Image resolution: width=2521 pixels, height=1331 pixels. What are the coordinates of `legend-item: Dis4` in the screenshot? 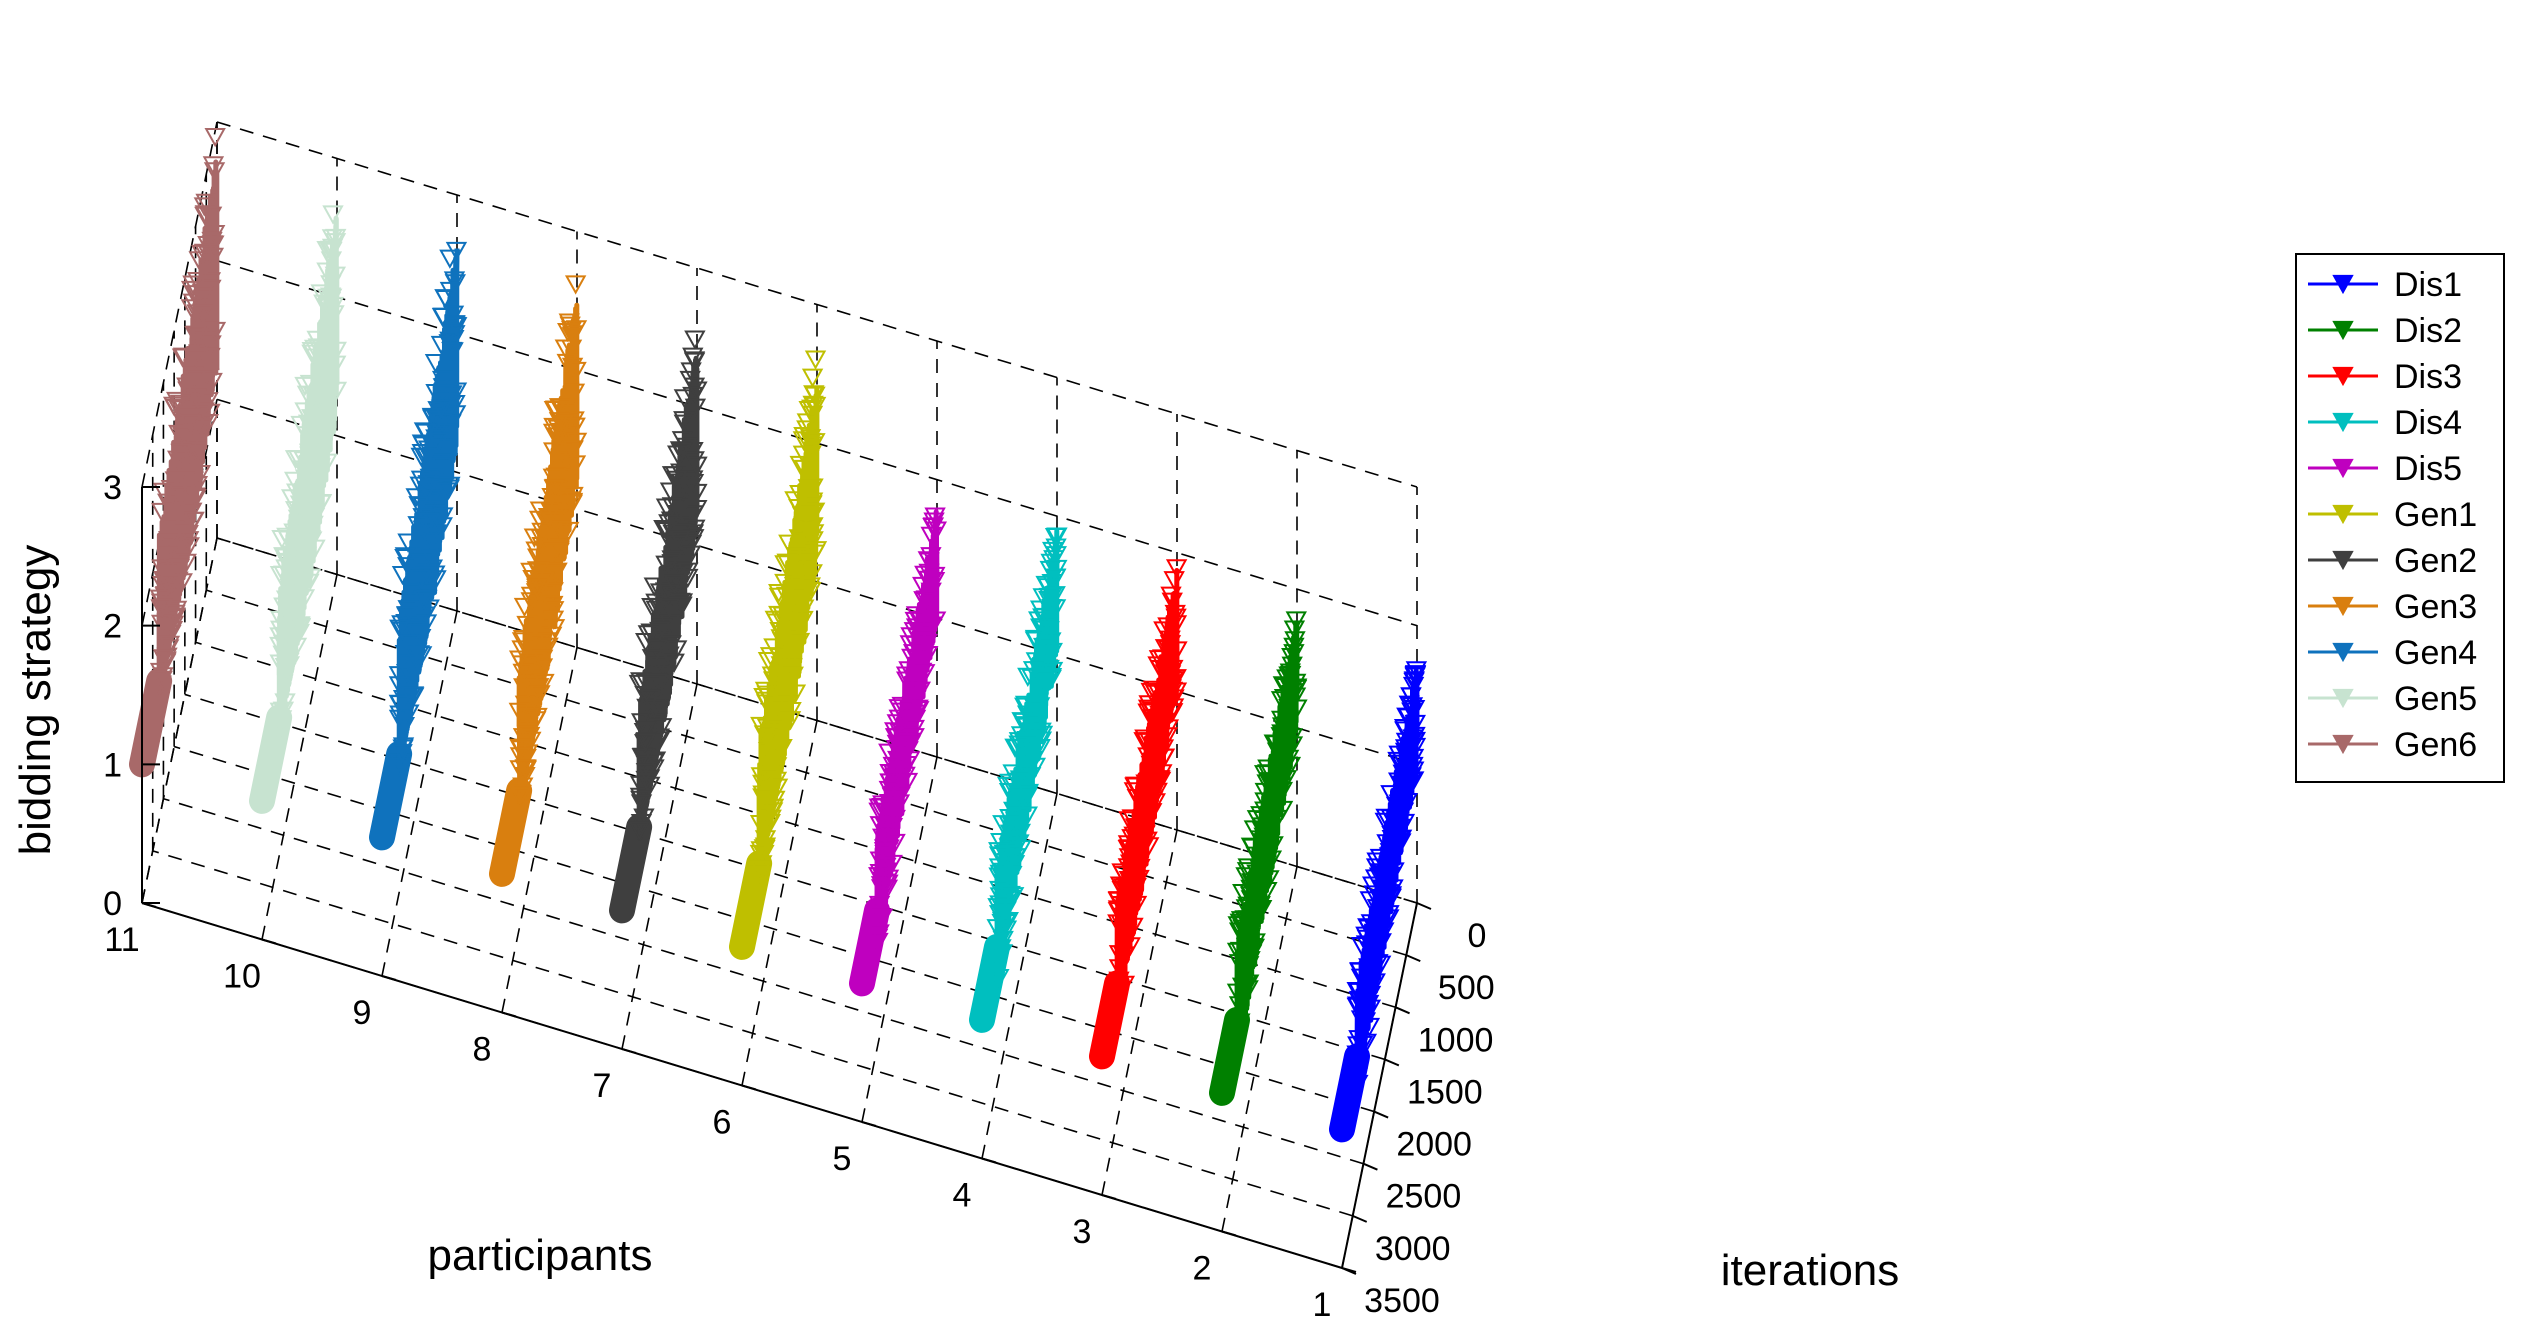 It's located at (2385, 423).